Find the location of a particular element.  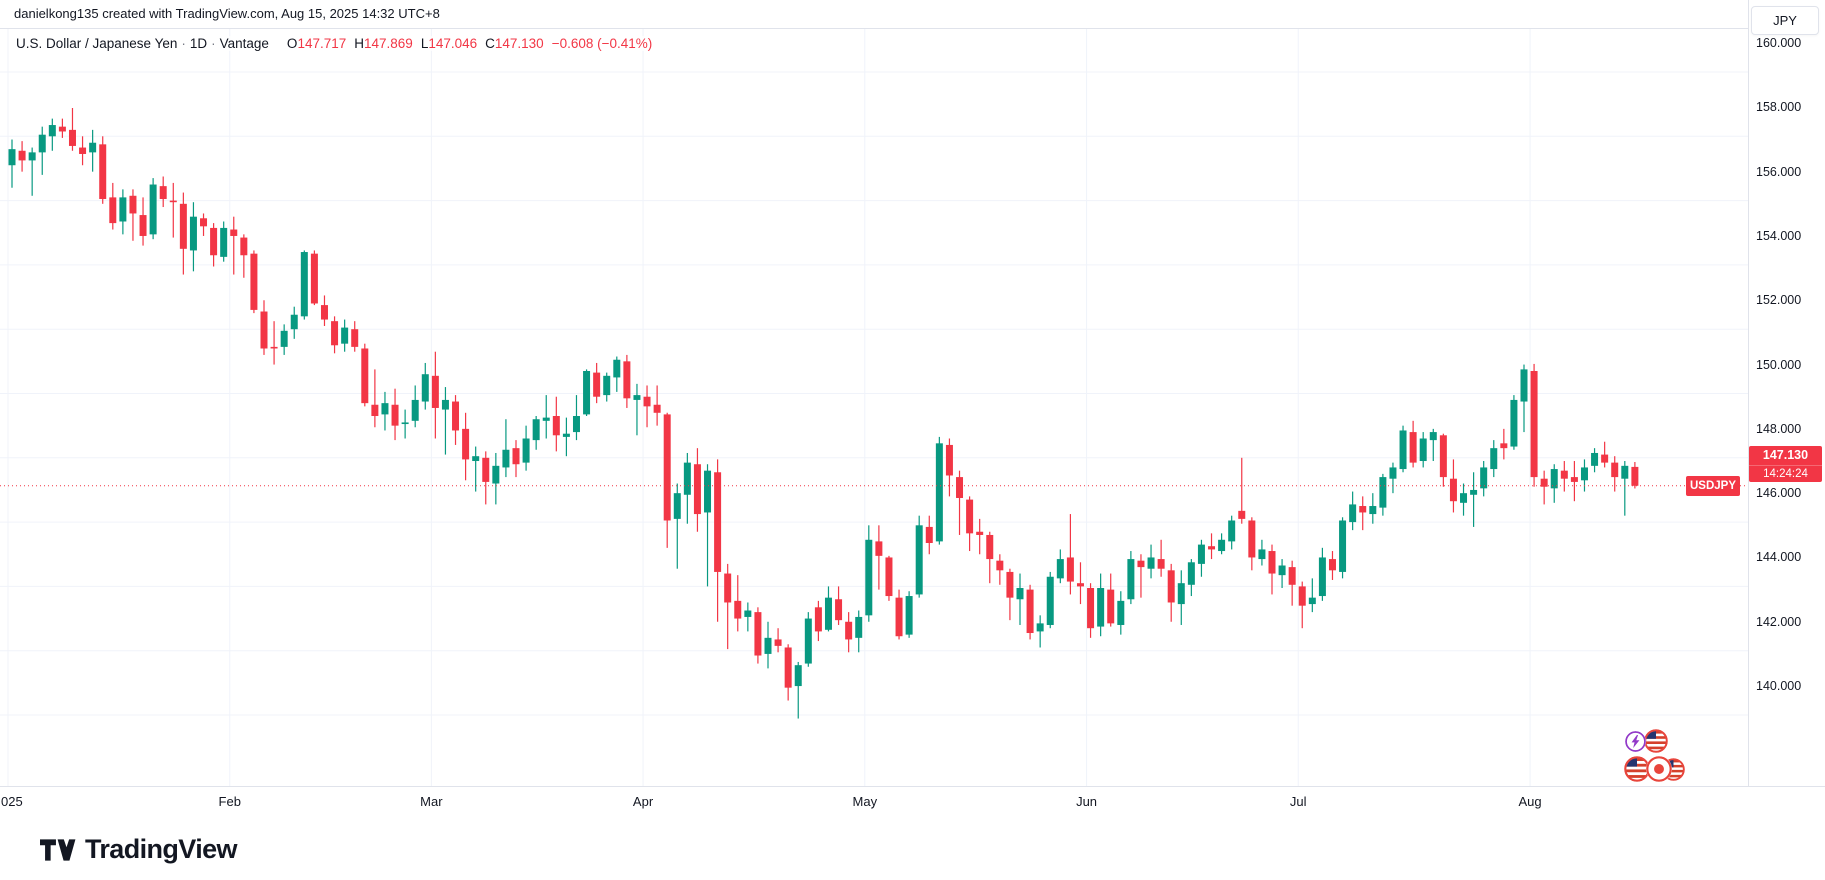

time-tick-label: Jul is located at coordinates (1298, 801).